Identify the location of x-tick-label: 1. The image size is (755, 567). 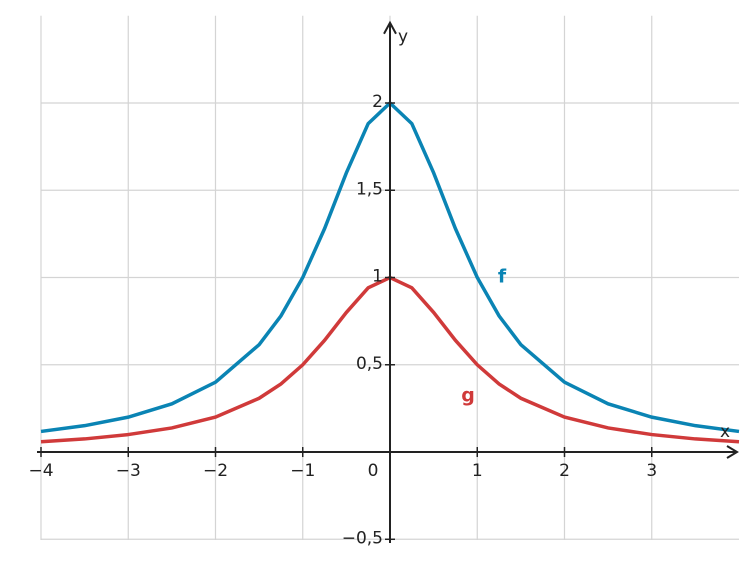
(477, 471).